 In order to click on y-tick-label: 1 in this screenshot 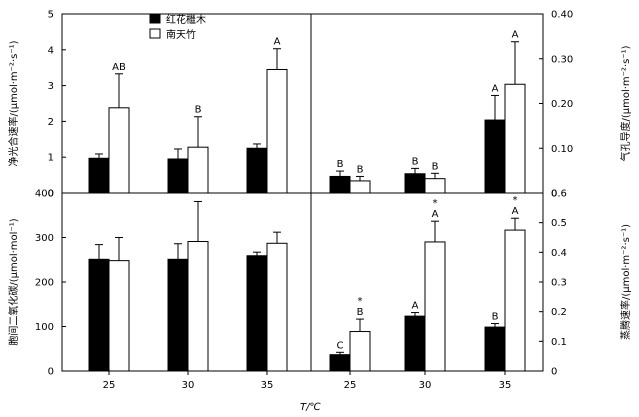, I will do `click(51, 158)`.